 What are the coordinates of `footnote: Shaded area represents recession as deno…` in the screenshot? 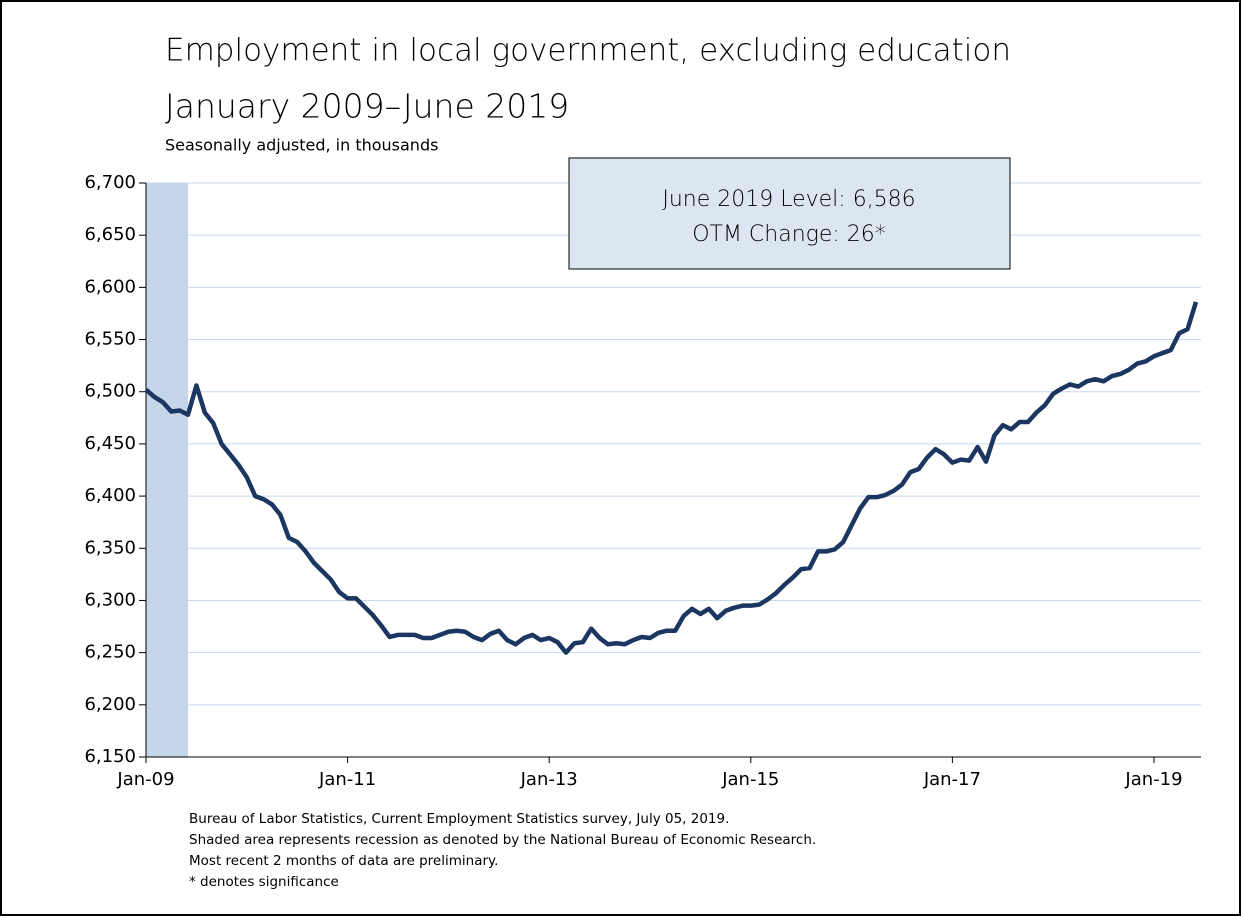 It's located at (502, 840).